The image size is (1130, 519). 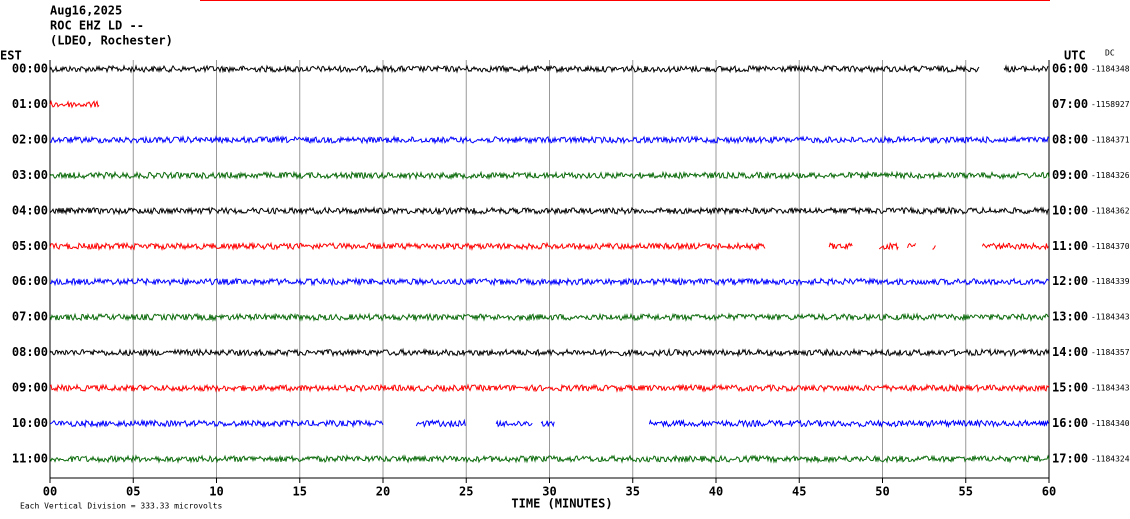 What do you see at coordinates (1110, 352) in the screenshot?
I see `dc-offset: -1184357` at bounding box center [1110, 352].